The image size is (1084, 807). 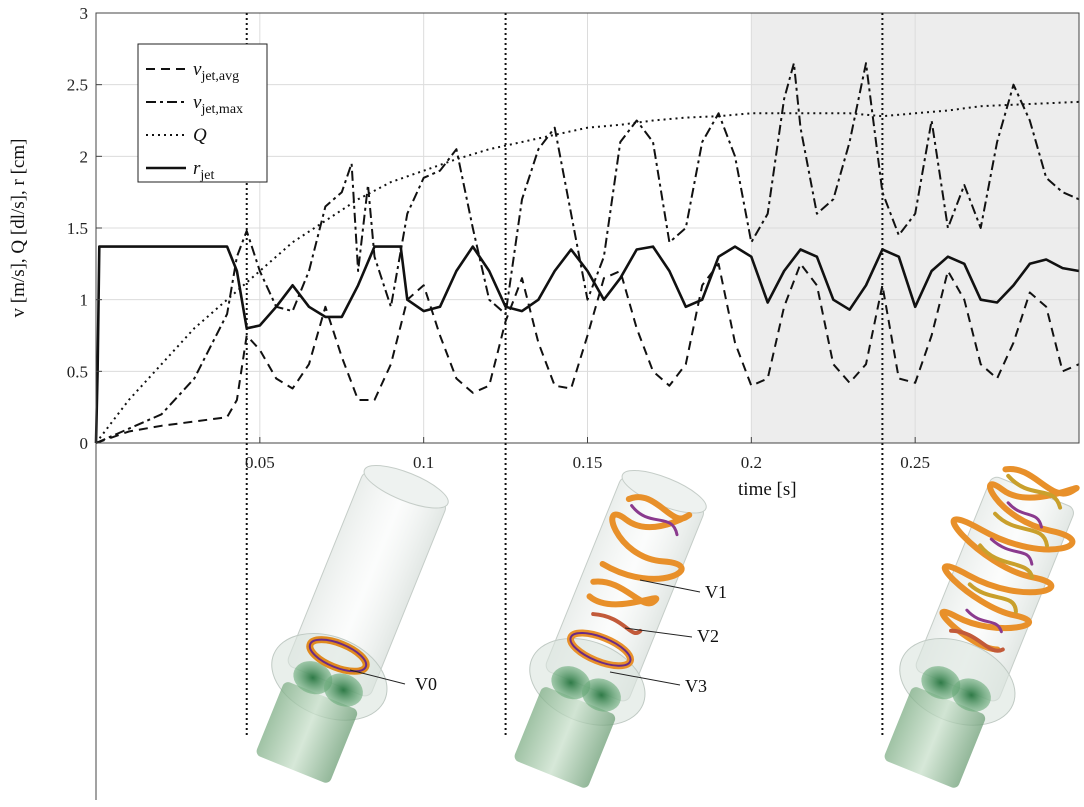 I want to click on x-ticks: 0.05 0.1 0.15 0.2 0.25, so click(x=587, y=454).